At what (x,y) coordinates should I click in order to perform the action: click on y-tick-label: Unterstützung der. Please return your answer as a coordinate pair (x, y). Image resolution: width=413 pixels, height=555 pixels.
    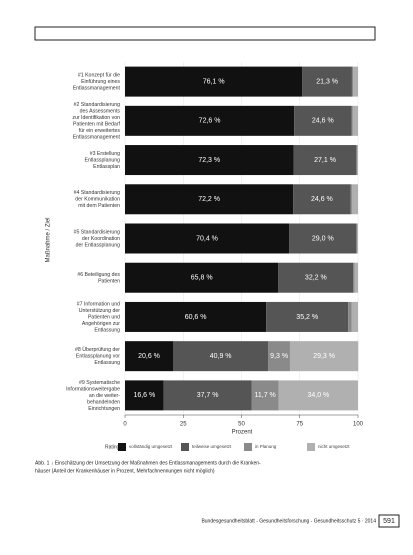
    Looking at the image, I should click on (100, 311).